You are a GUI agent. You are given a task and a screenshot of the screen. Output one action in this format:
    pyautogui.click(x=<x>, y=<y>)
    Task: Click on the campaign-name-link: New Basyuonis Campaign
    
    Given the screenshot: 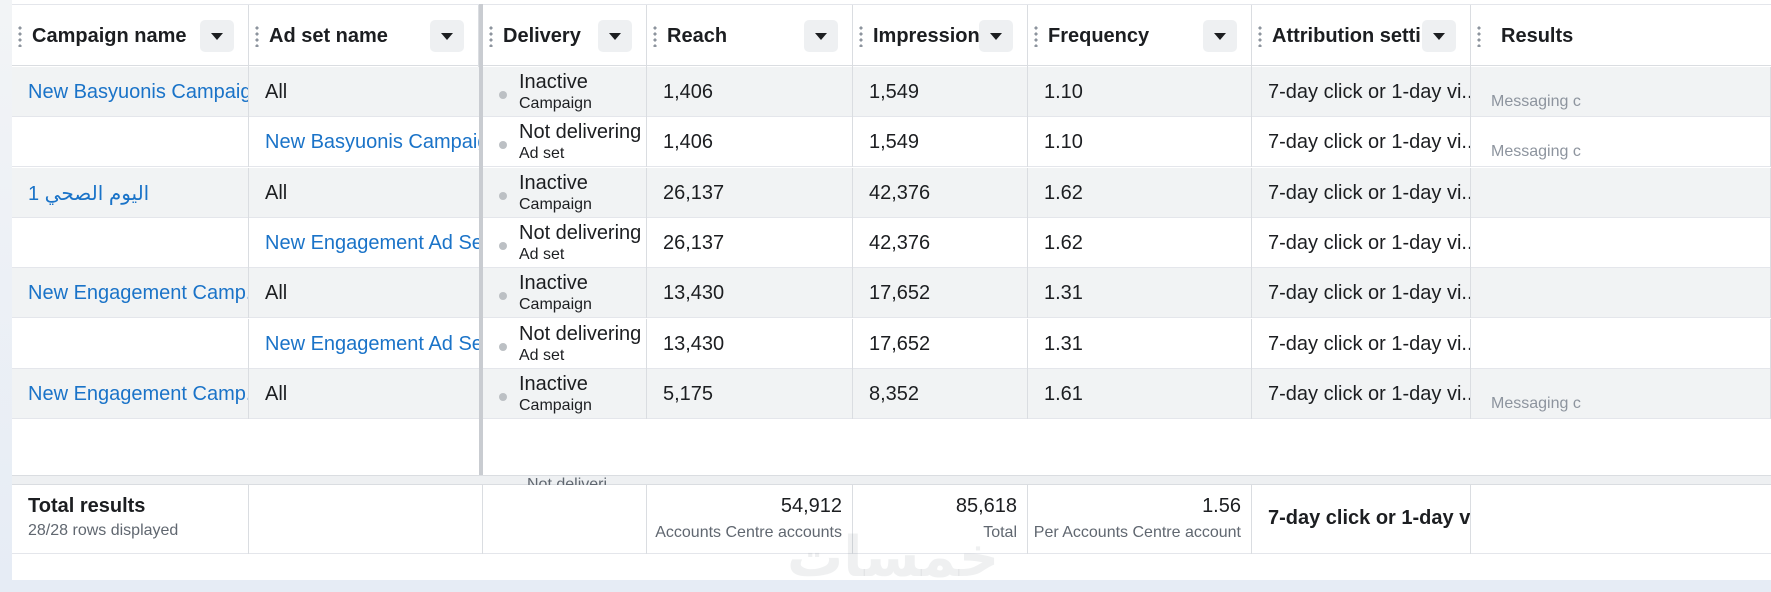 What is the action you would take?
    pyautogui.click(x=138, y=91)
    